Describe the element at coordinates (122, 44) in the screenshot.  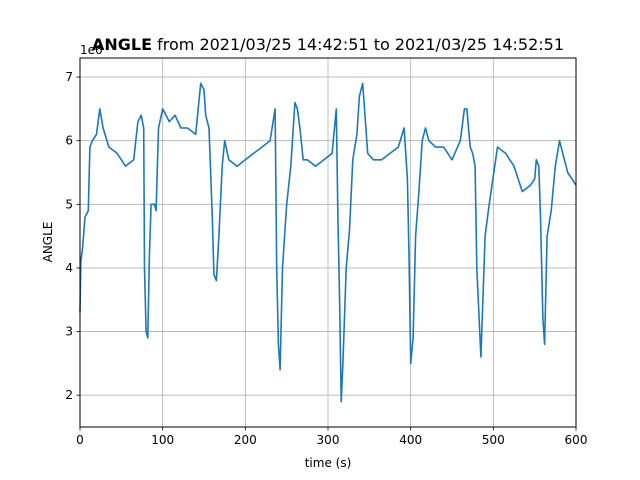
I see `chart-title-bold: ANGLE` at that location.